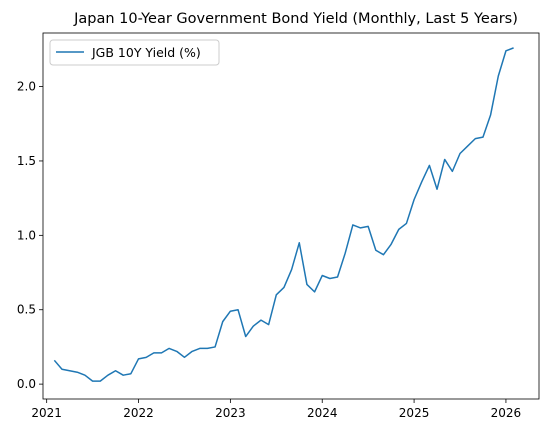 The height and width of the screenshot is (435, 553). Describe the element at coordinates (26, 310) in the screenshot. I see `y-tick-label: 0.5` at that location.